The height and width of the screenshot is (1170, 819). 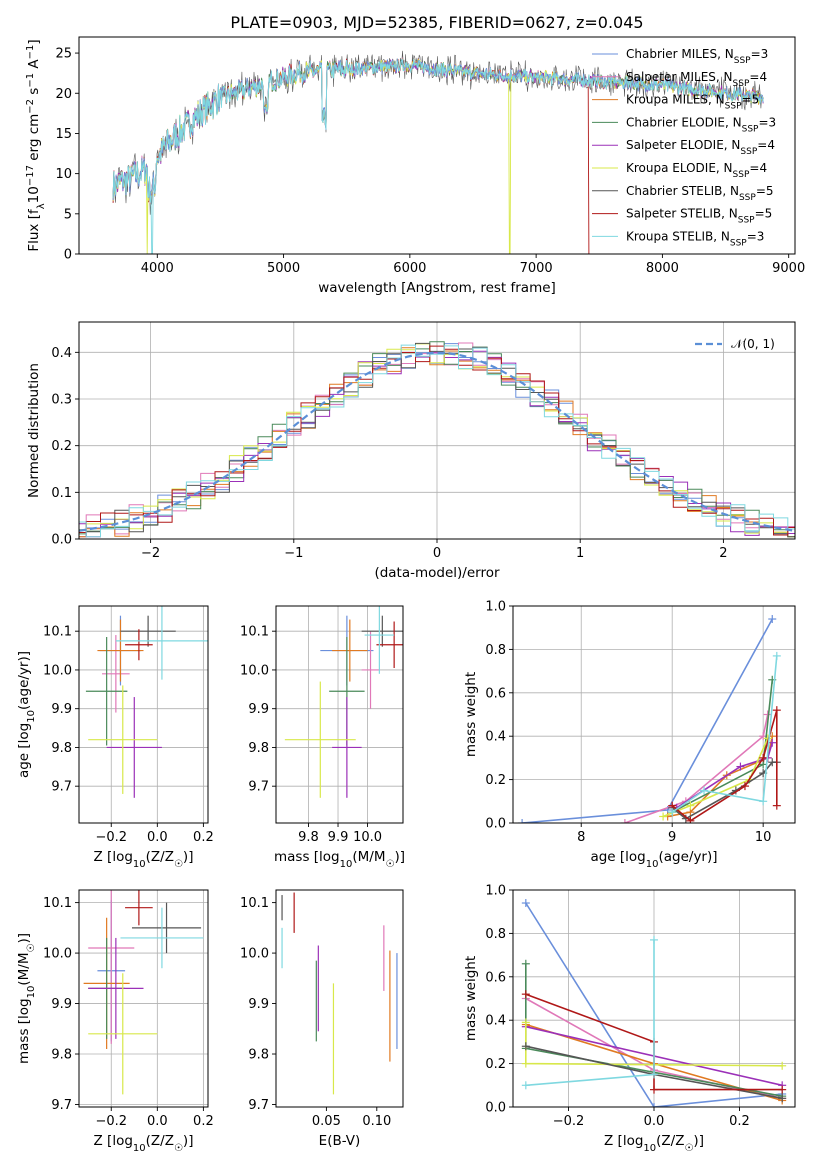 I want to click on legend-label-salp_stelib: Salpeter STELIB, NSSP=5, so click(x=699, y=216).